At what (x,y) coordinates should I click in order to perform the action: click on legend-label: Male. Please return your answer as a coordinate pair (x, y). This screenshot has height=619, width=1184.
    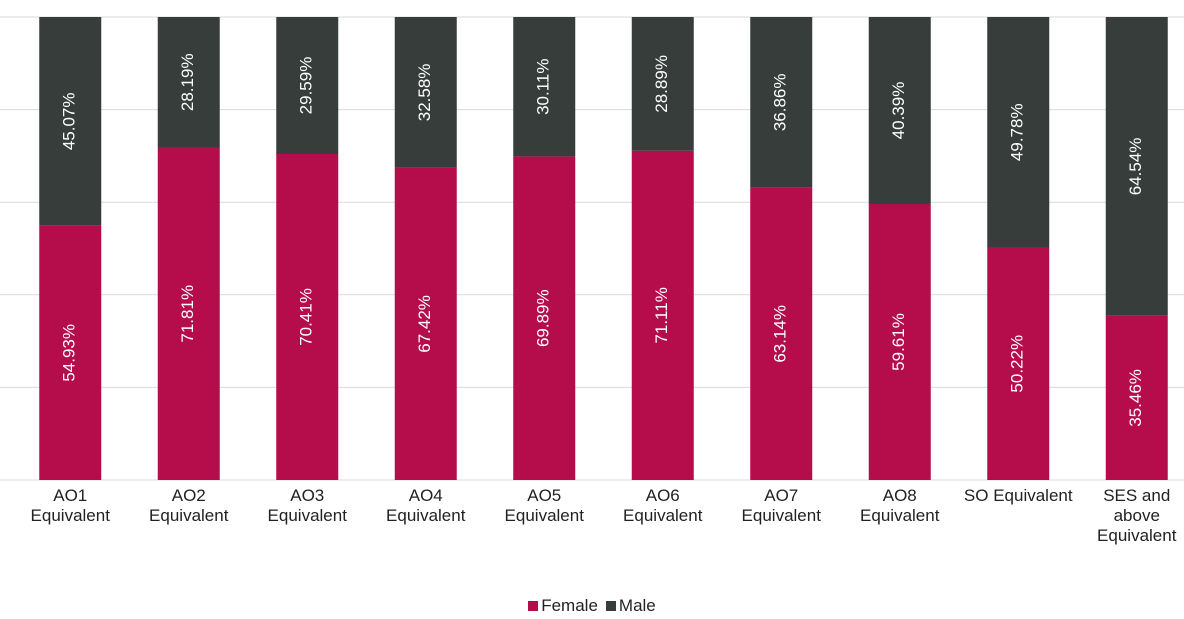
    Looking at the image, I should click on (637, 605).